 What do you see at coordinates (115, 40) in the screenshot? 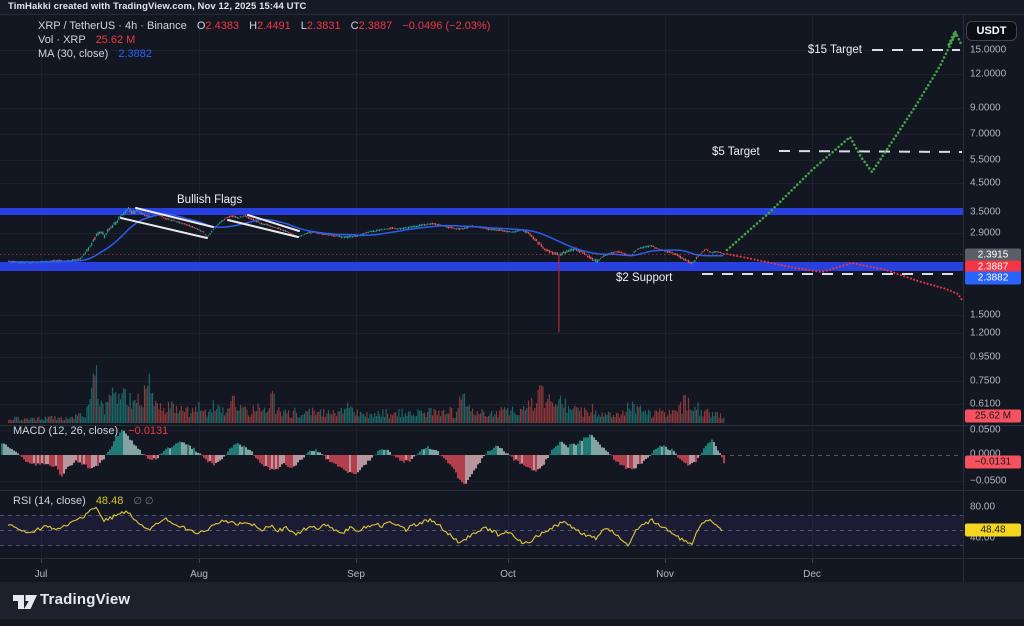
I see `volume-value: 25.62 M` at bounding box center [115, 40].